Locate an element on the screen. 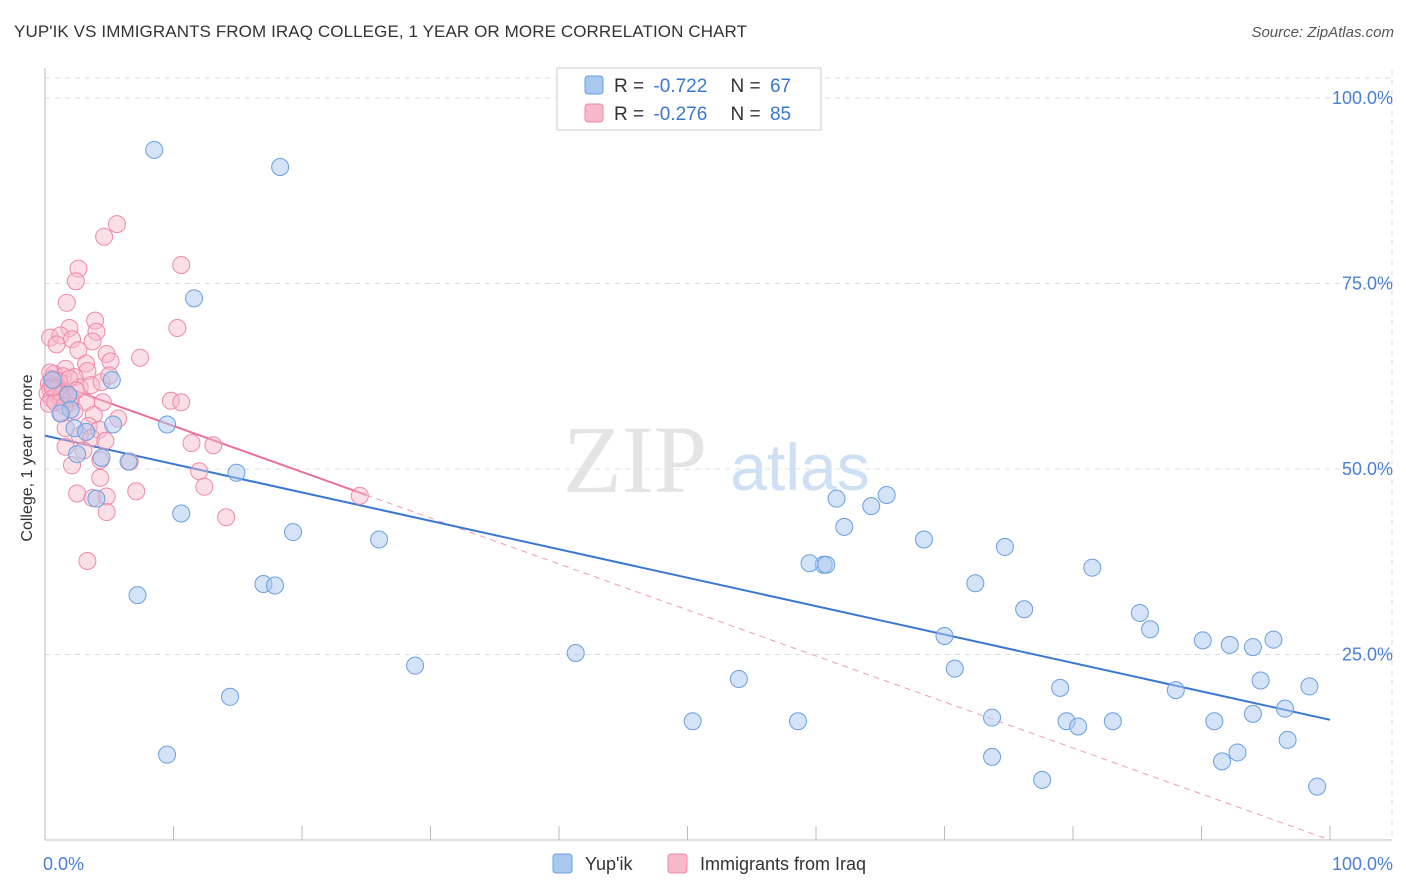 Image resolution: width=1406 pixels, height=892 pixels. legend-swatch-iraq is located at coordinates (594, 113).